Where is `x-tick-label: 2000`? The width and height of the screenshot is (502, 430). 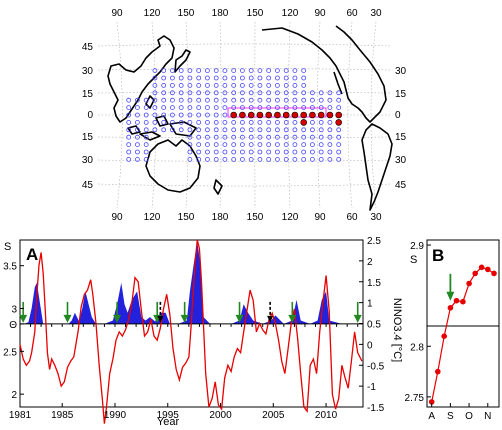
x-tick-label: 2000 is located at coordinates (220, 415).